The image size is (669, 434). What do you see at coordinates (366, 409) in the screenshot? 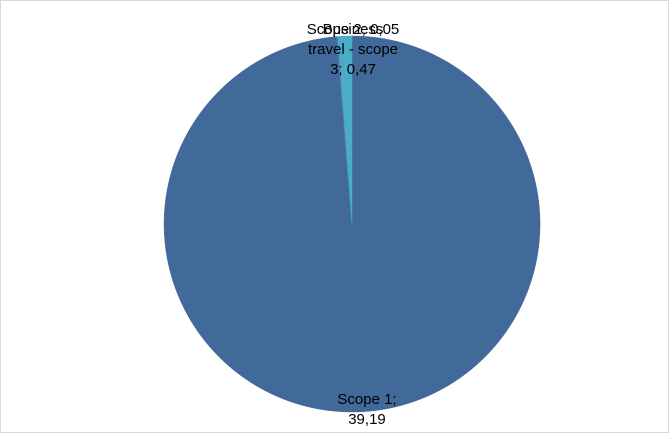
I see `data-label-1: Scope 1; 39,19` at bounding box center [366, 409].